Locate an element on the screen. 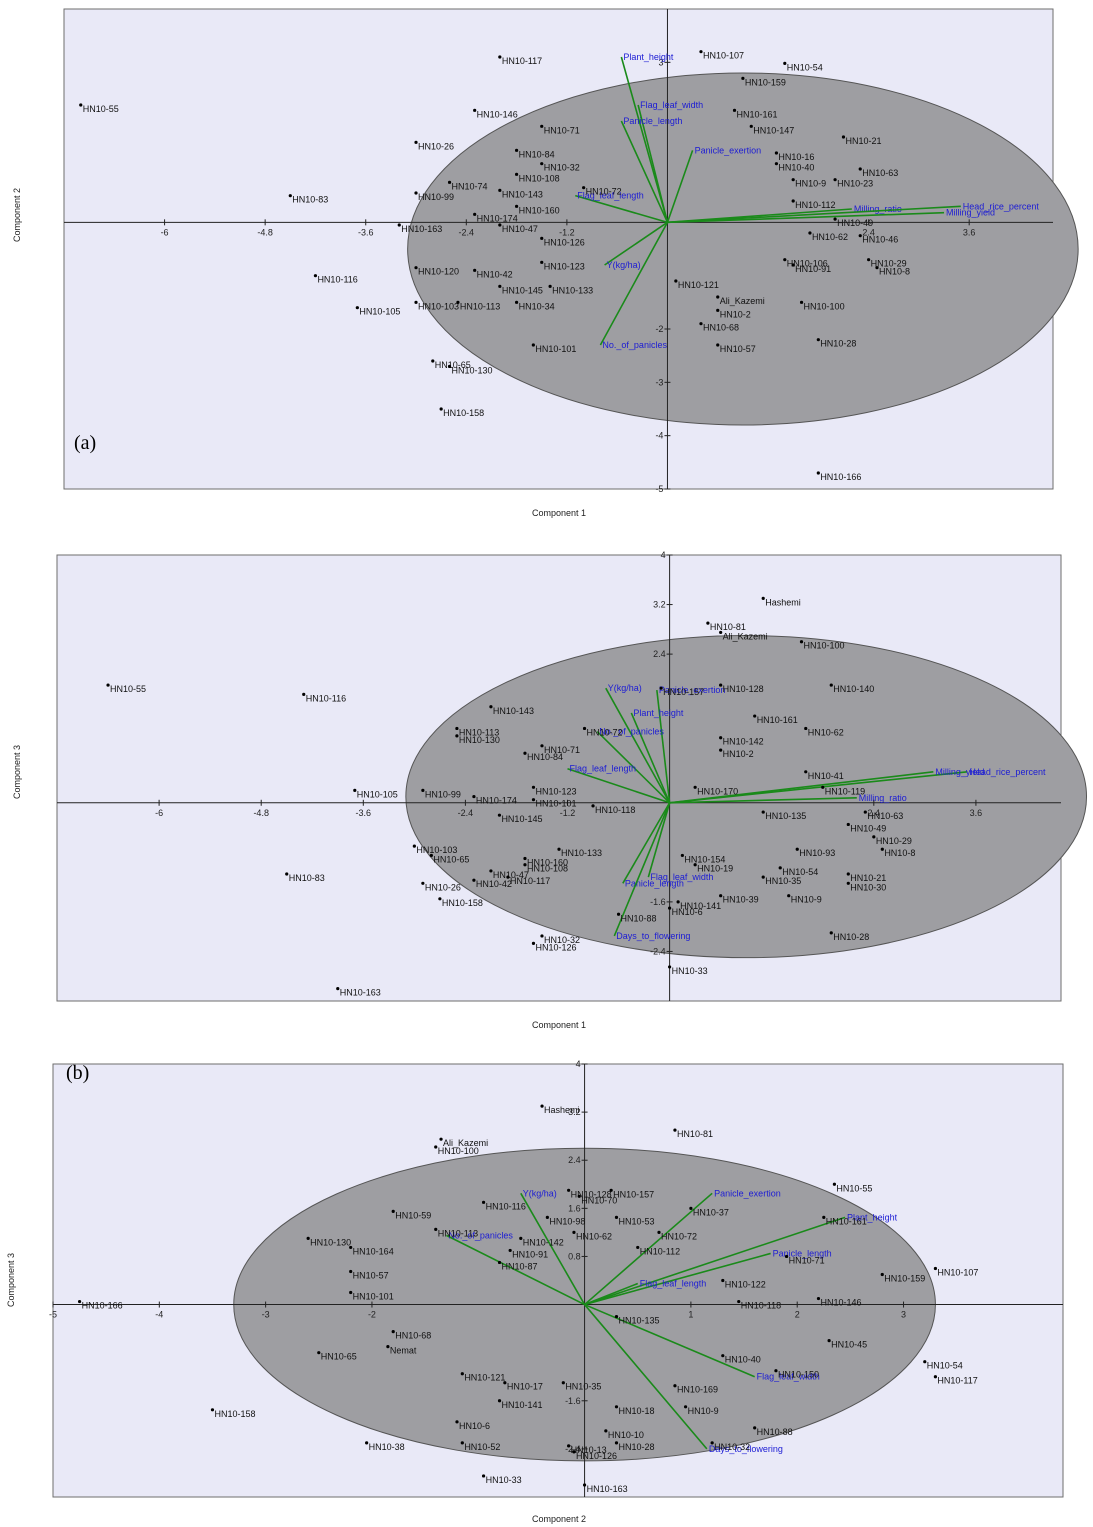 This screenshot has height=1527, width=1093. genotype-label: HN10-23 is located at coordinates (855, 184).